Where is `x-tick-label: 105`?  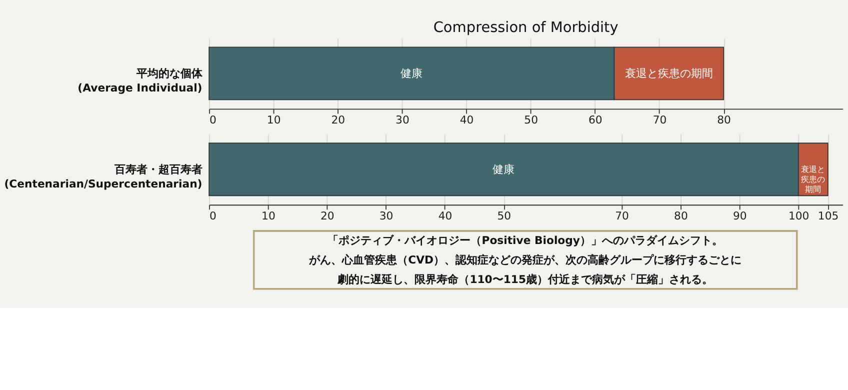 x-tick-label: 105 is located at coordinates (828, 216).